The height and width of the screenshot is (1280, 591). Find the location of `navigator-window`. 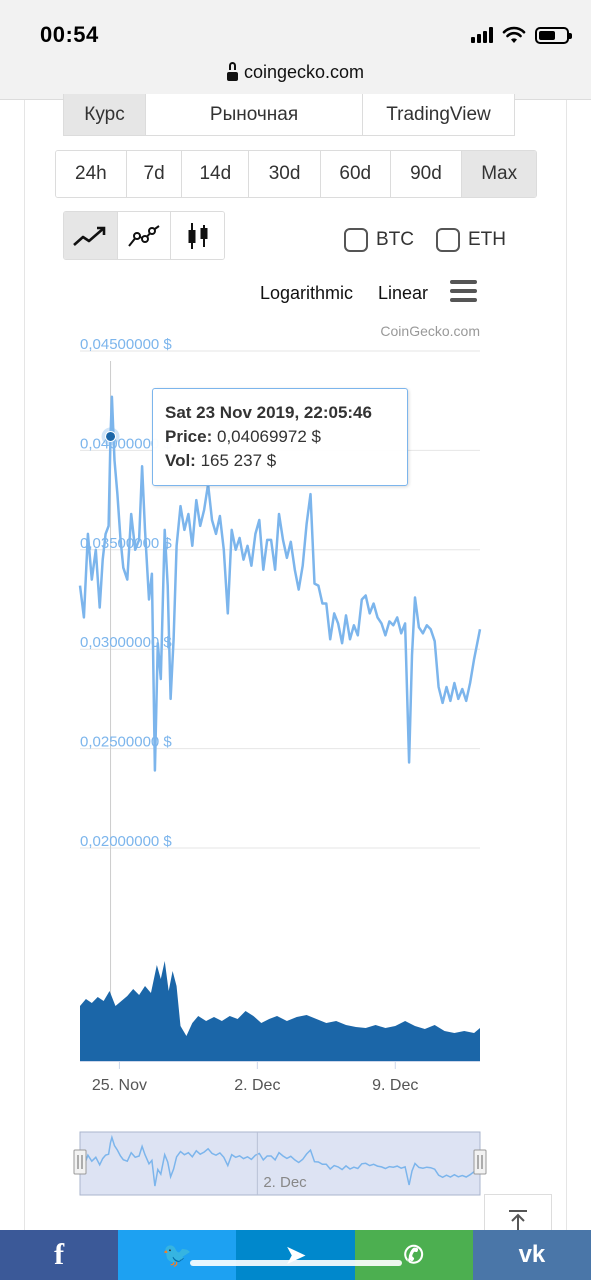

navigator-window is located at coordinates (280, 1163).